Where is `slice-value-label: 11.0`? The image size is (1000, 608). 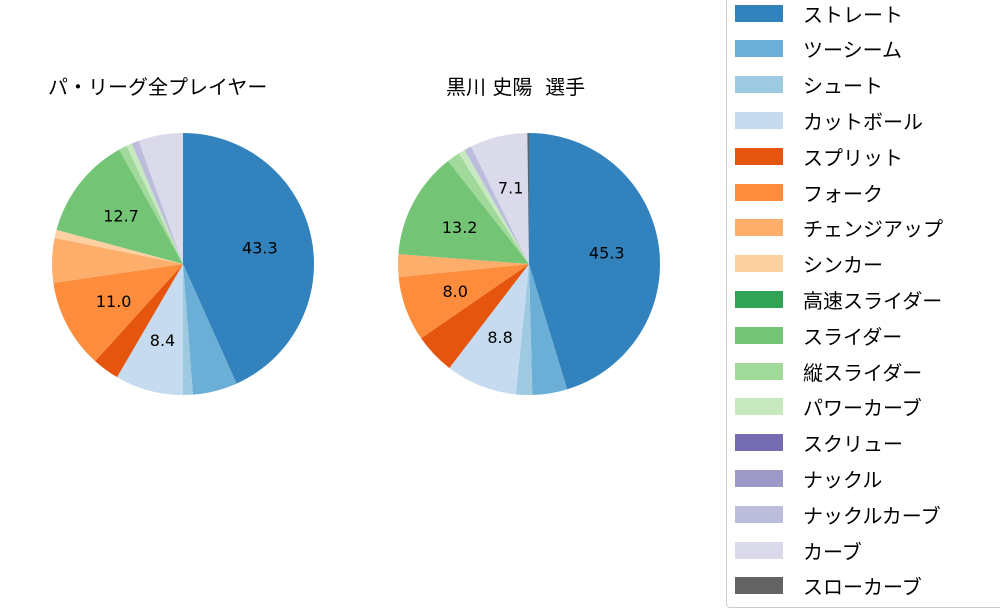
slice-value-label: 11.0 is located at coordinates (114, 301).